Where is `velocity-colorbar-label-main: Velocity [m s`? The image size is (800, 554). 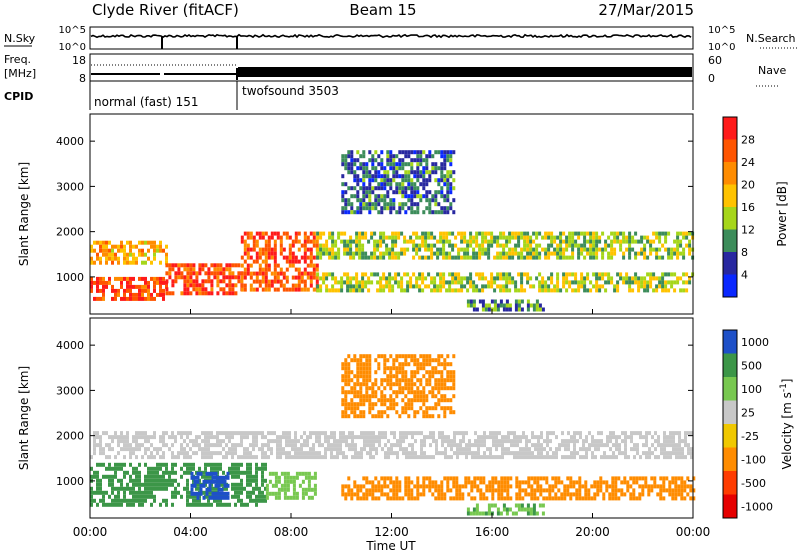 velocity-colorbar-label-main: Velocity [m s is located at coordinates (787, 430).